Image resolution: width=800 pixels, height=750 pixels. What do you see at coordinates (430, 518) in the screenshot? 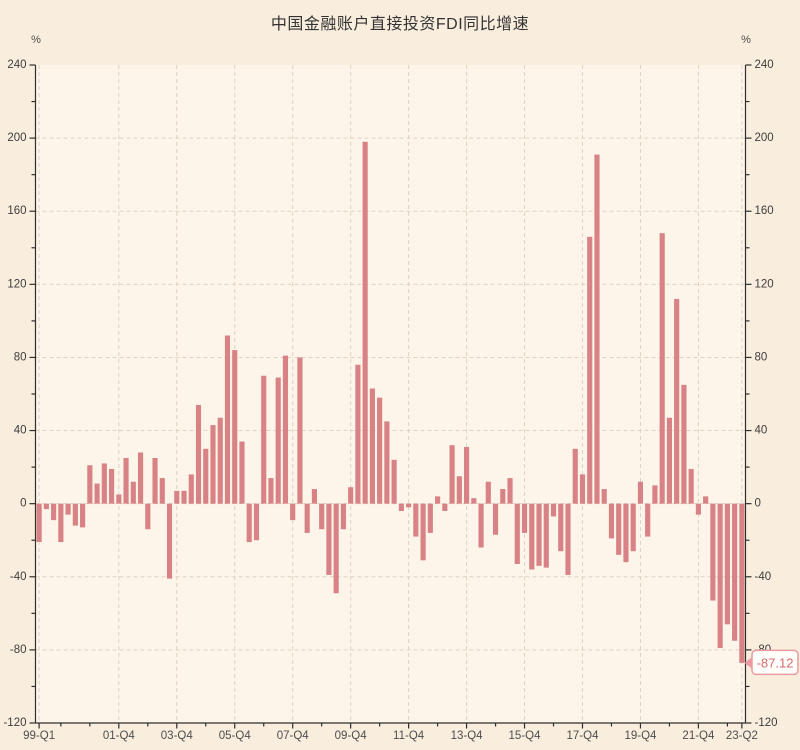
I see `bar-12-Q3` at bounding box center [430, 518].